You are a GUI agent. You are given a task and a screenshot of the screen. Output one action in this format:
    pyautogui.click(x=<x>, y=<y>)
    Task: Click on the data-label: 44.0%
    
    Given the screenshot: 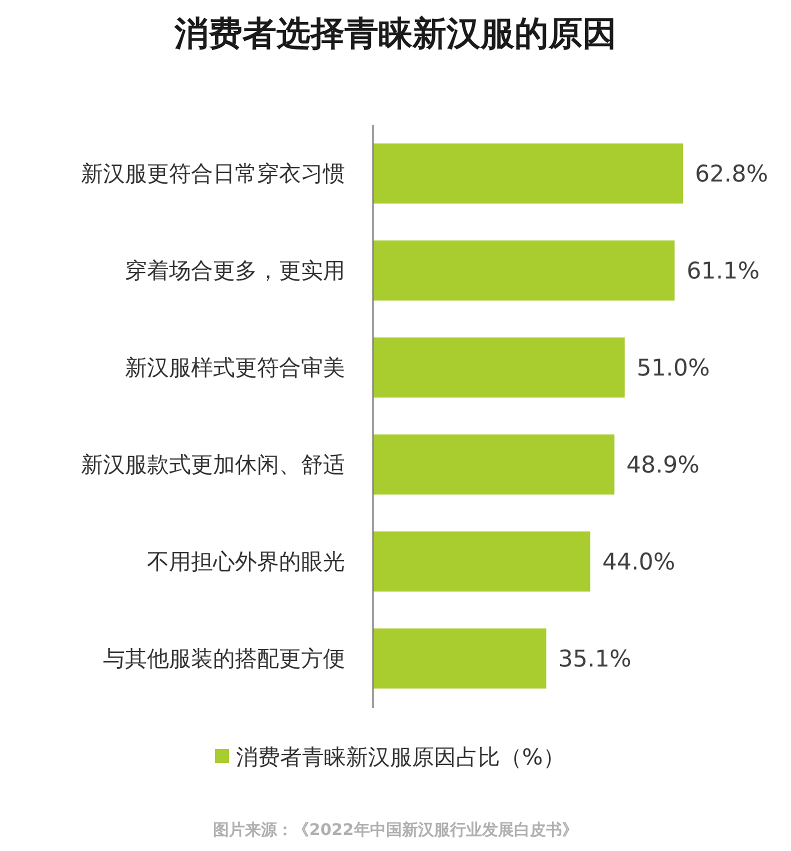 What is the action you would take?
    pyautogui.click(x=639, y=563)
    